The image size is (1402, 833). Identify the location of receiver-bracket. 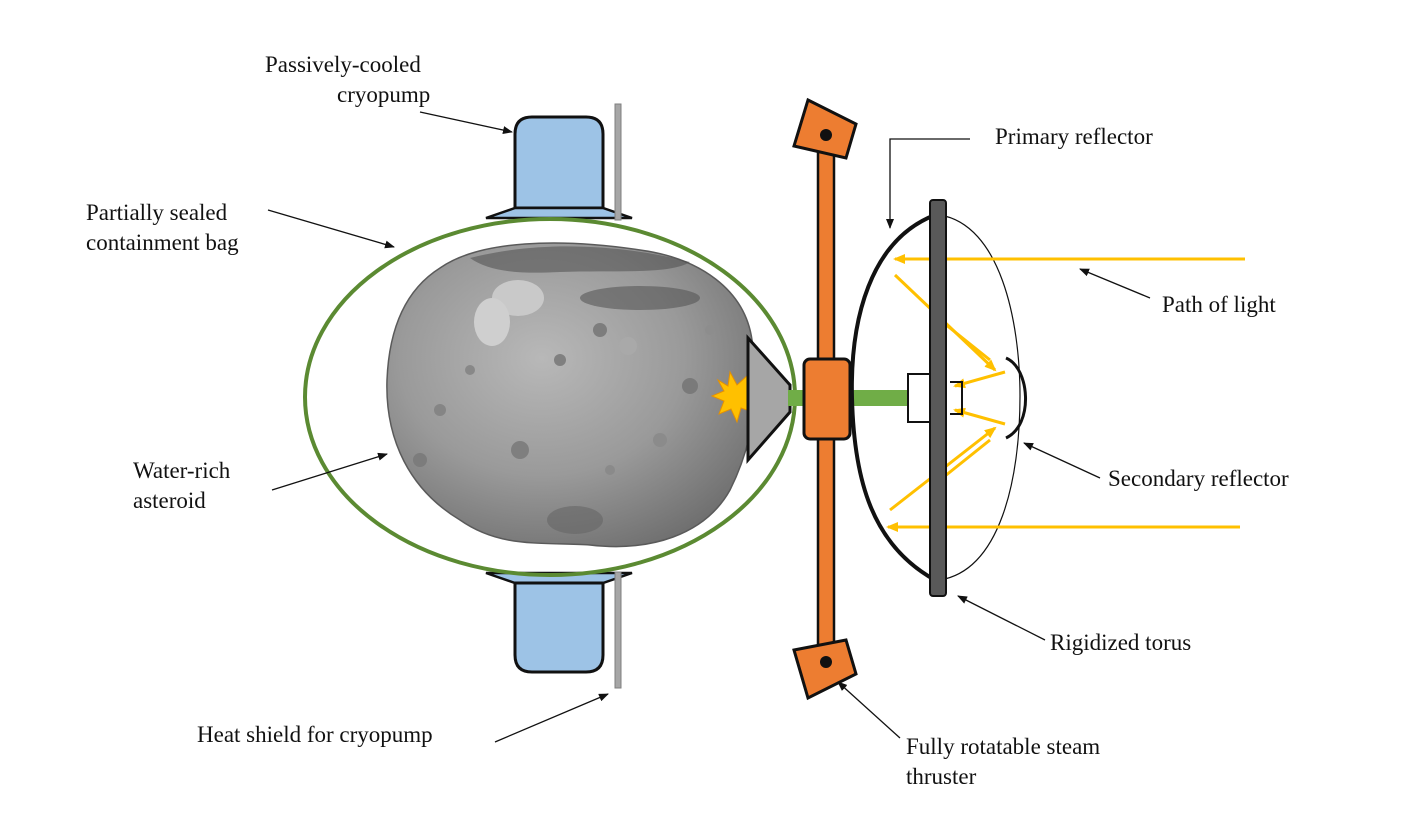
(956, 398).